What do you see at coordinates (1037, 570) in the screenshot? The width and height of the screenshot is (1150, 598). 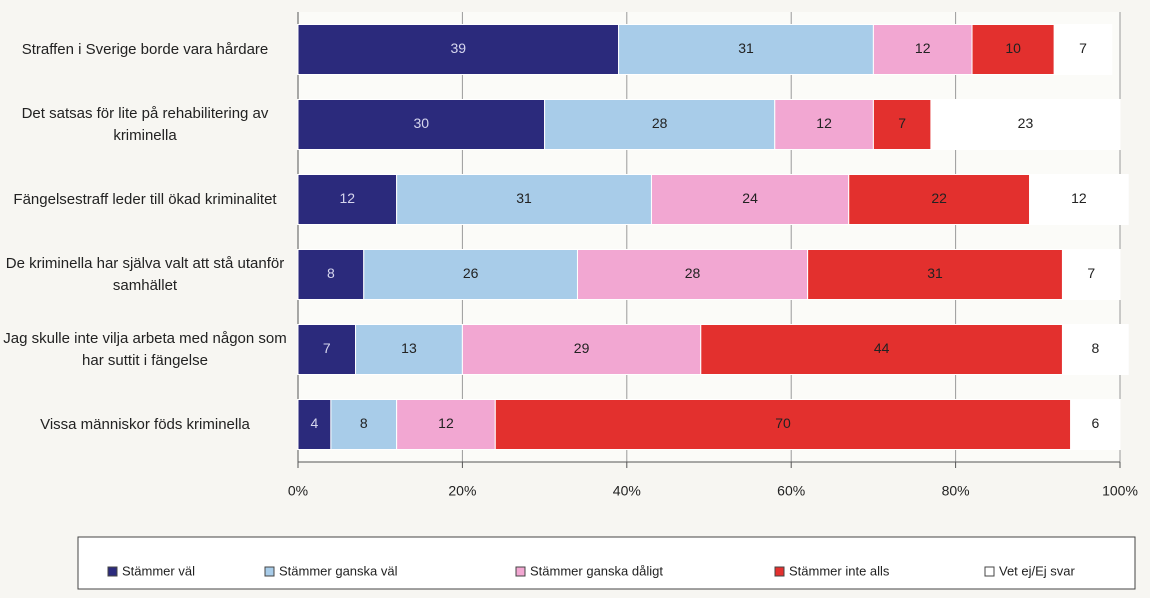 I see `legend-label: Vet ej/Ej svar` at bounding box center [1037, 570].